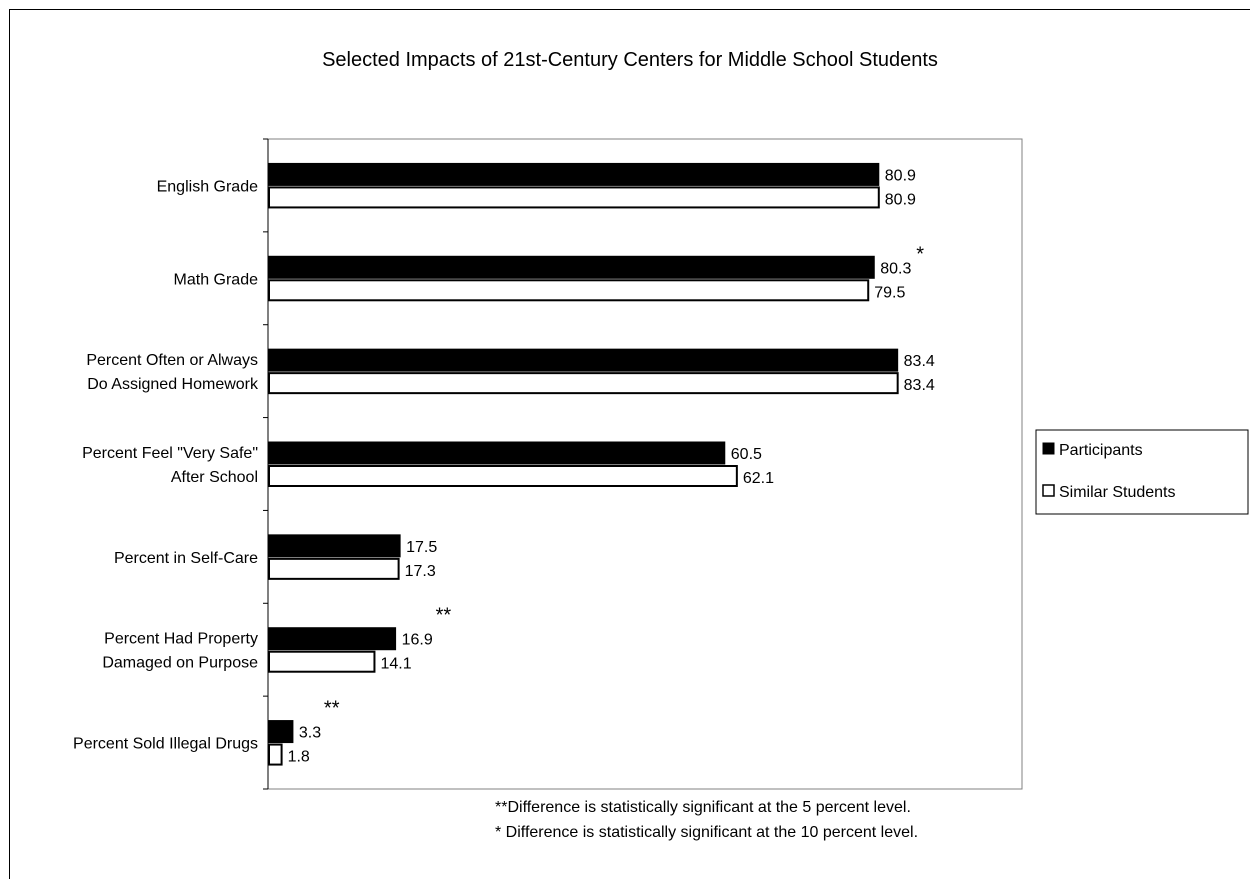 This screenshot has height=879, width=1251. Describe the element at coordinates (299, 757) in the screenshot. I see `data-label: 1.8` at that location.